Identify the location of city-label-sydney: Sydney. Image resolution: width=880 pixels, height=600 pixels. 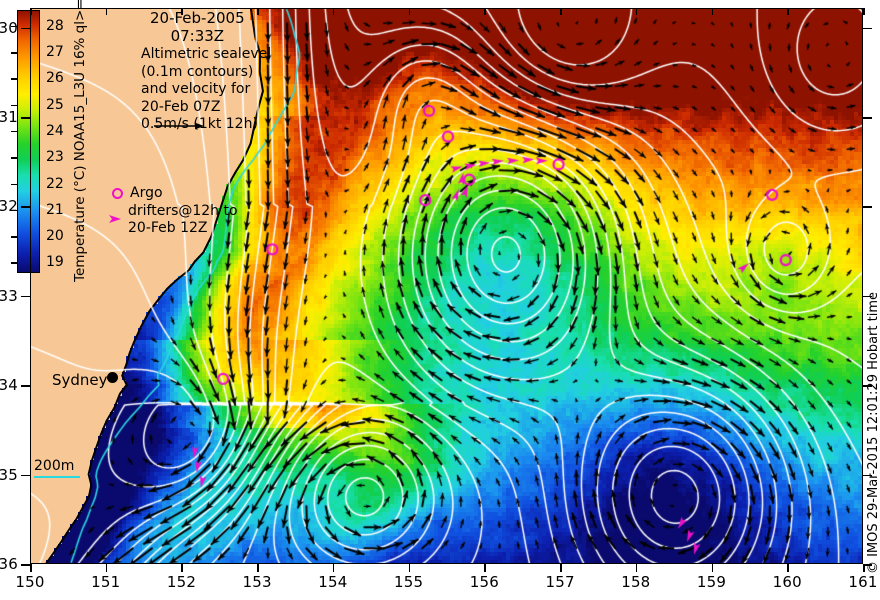
(80, 380).